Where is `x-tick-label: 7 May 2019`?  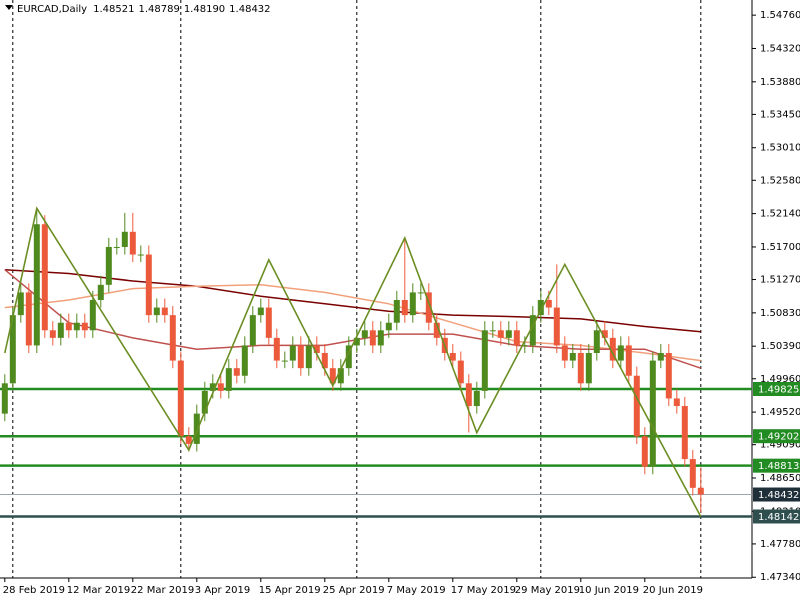
x-tick-label: 7 May 2019 is located at coordinates (416, 590).